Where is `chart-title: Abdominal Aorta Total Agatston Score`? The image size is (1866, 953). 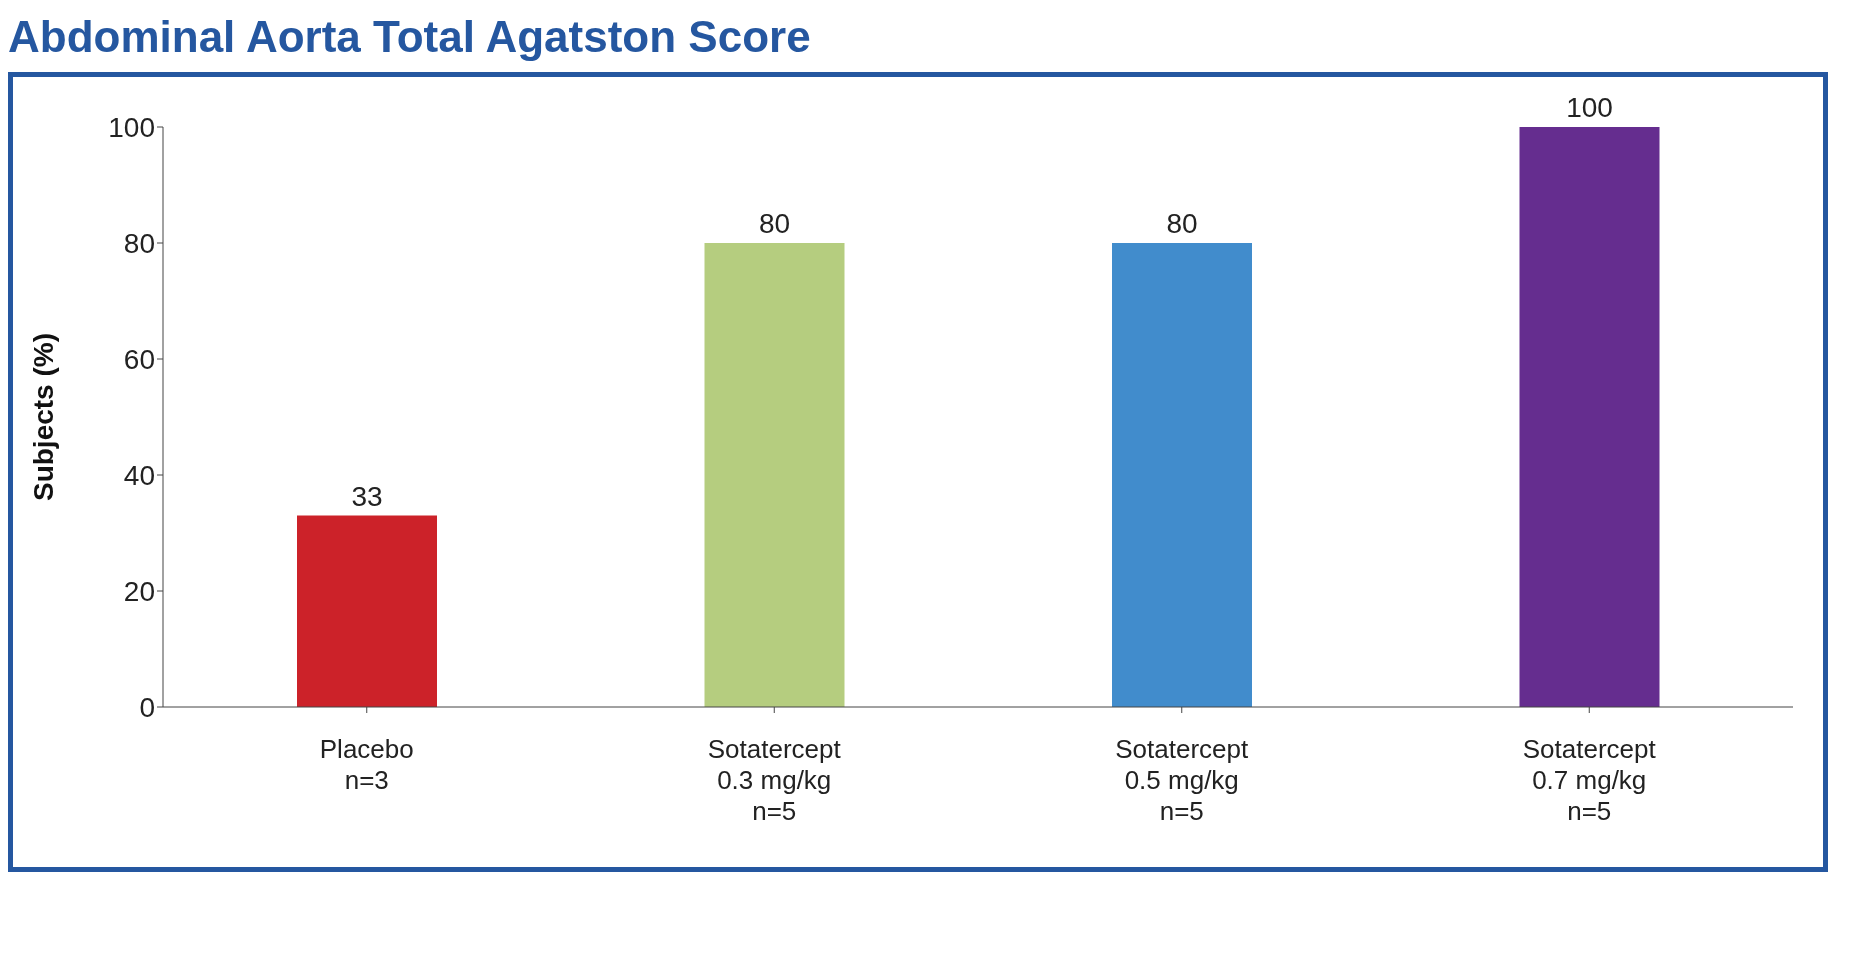
chart-title: Abdominal Aorta Total Agatston Score is located at coordinates (410, 37).